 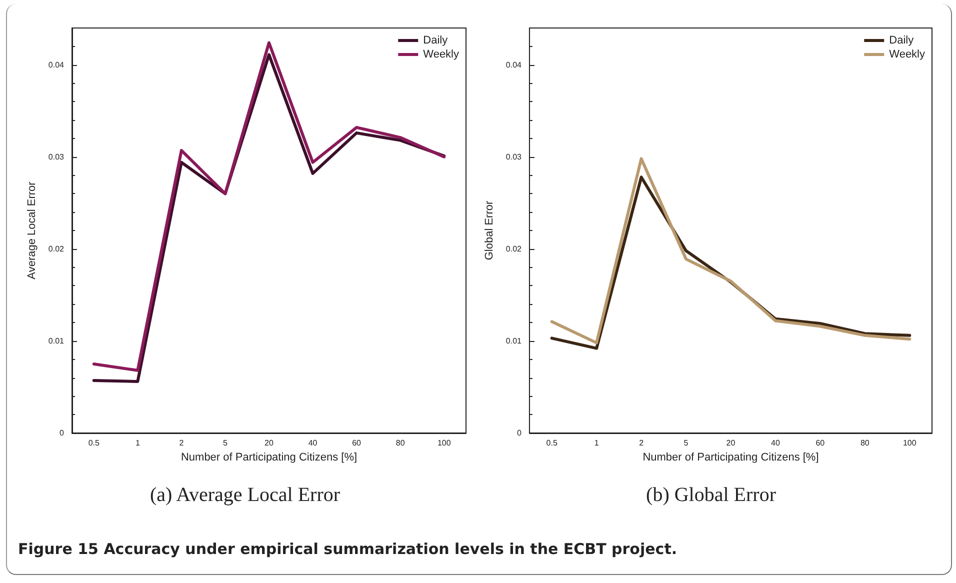 I want to click on y-axis-title: Average Local Error, so click(x=32, y=230).